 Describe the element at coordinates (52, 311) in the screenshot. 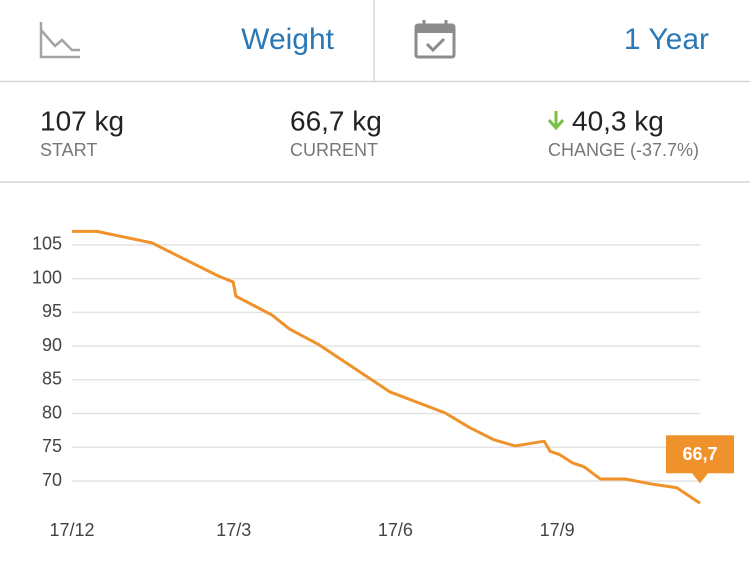

I see `y-tick-label: 95` at that location.